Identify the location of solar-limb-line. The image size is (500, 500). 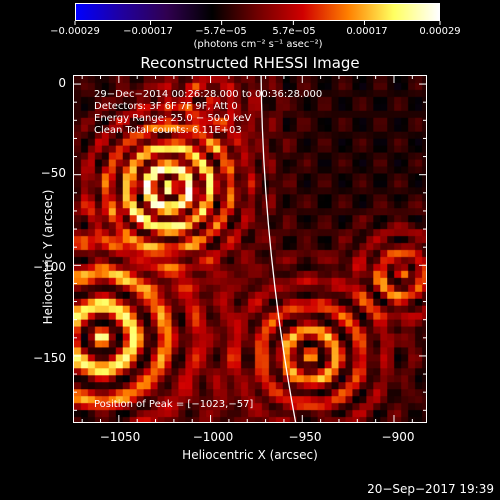
(278, 249).